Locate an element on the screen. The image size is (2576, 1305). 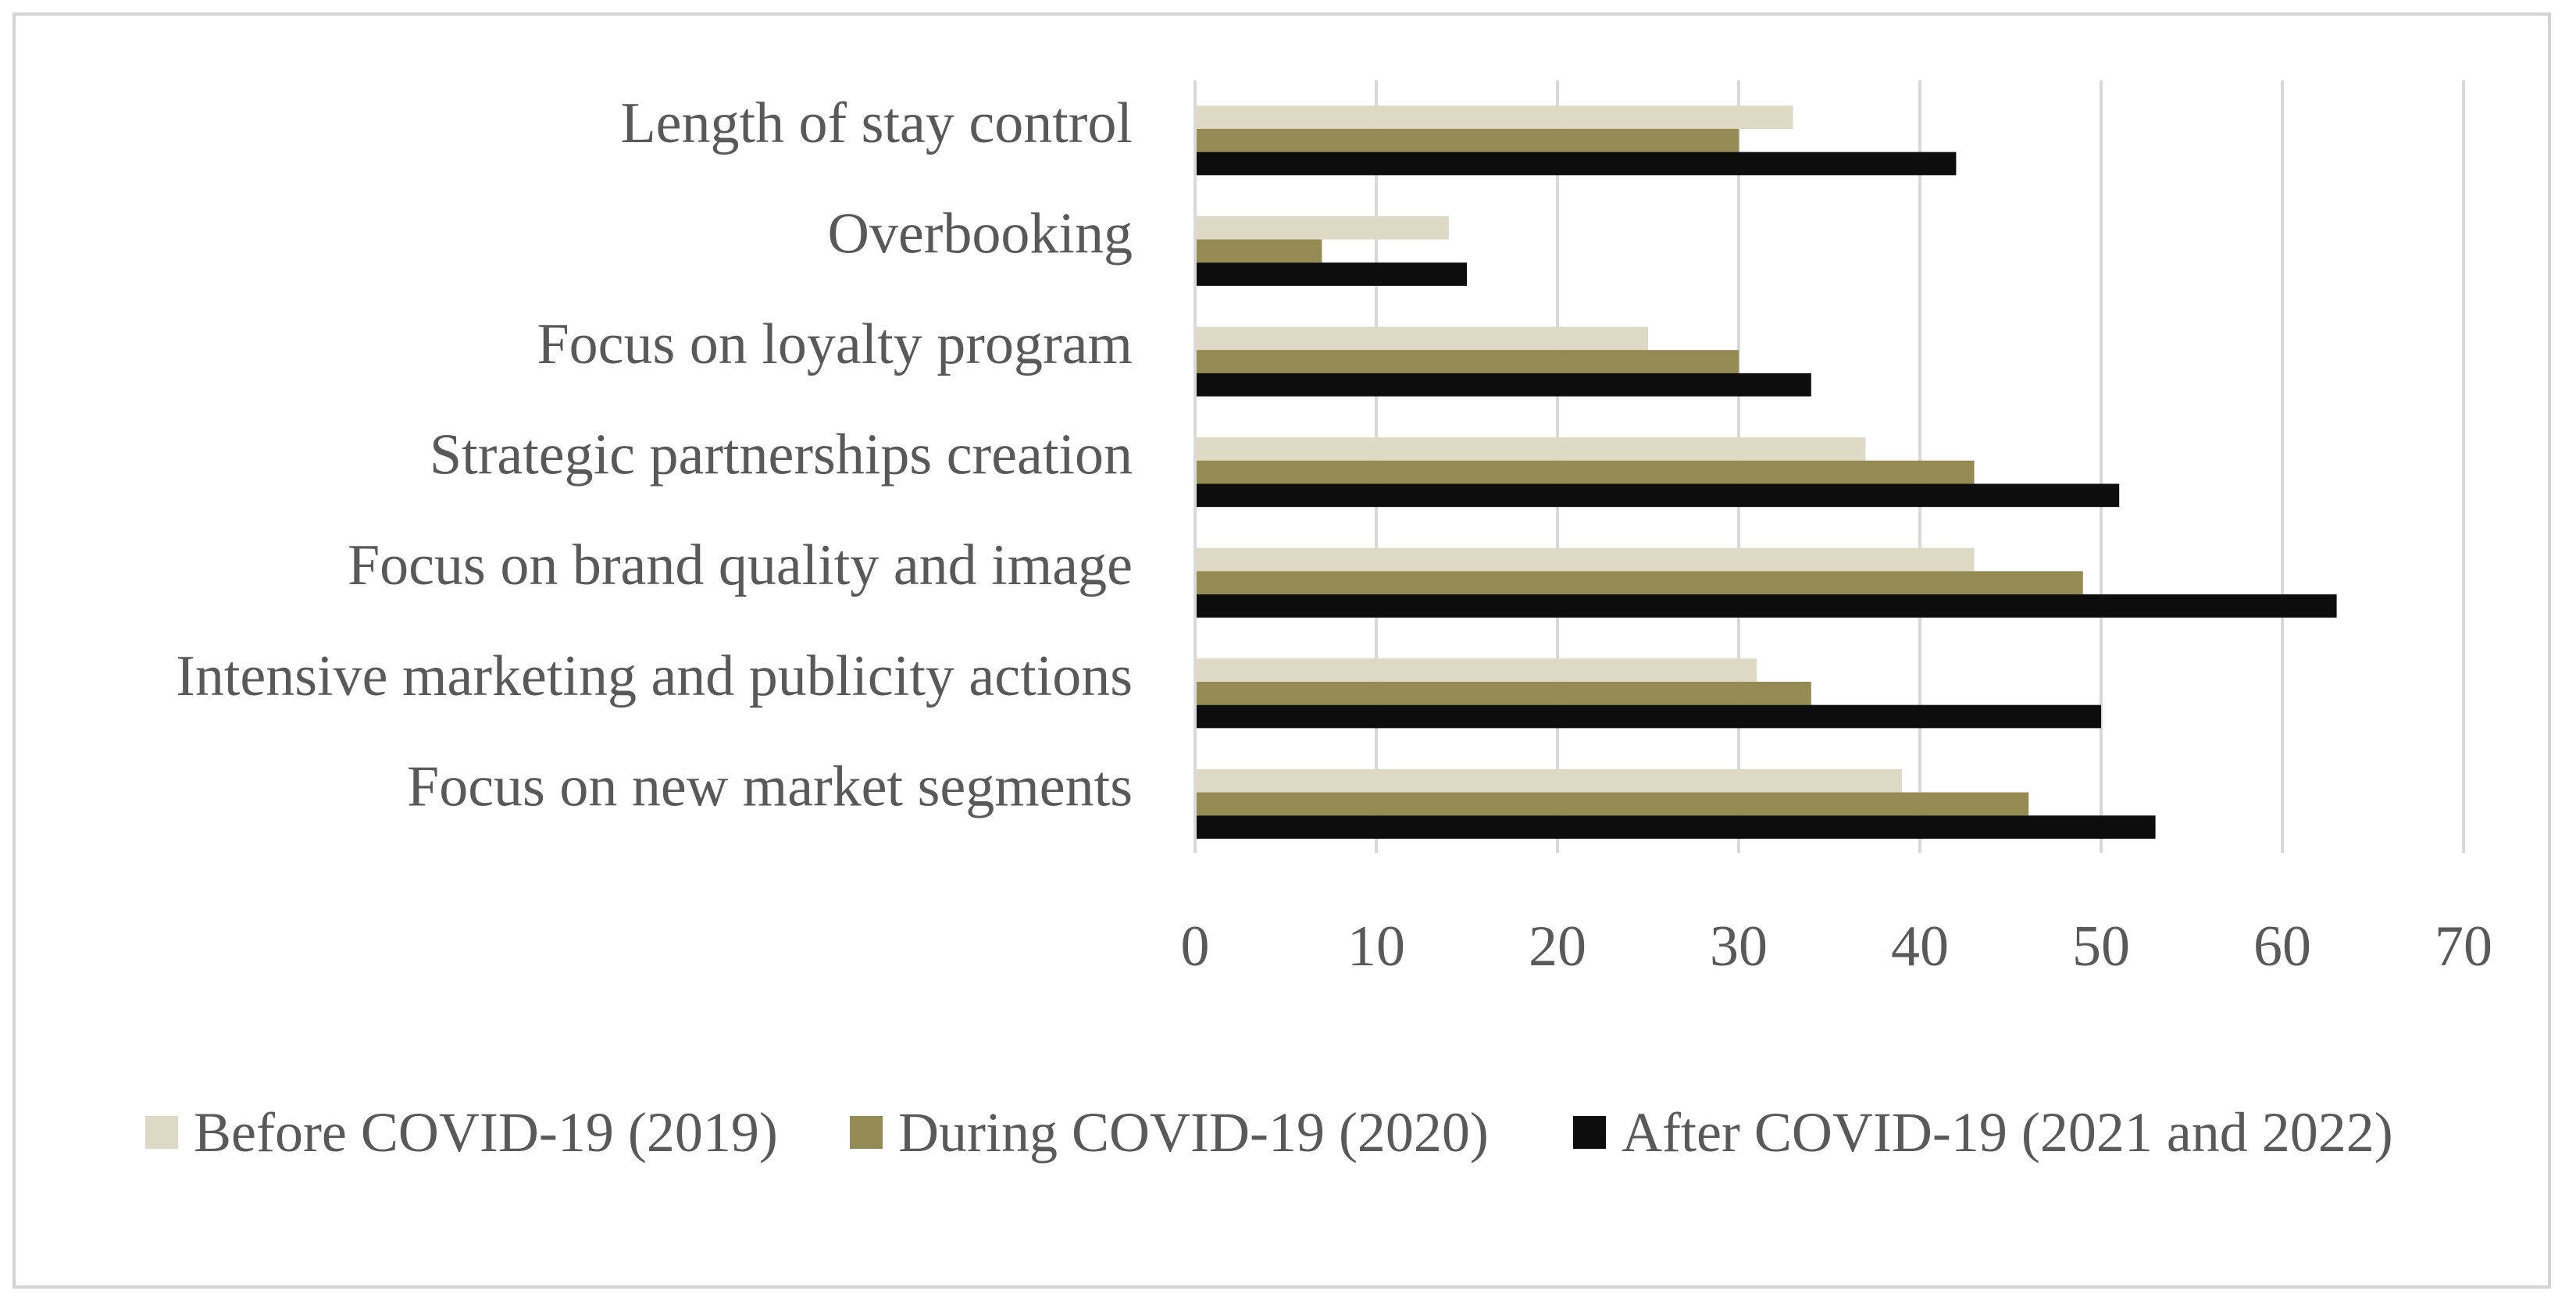
x-tick-label: 30 is located at coordinates (1739, 947).